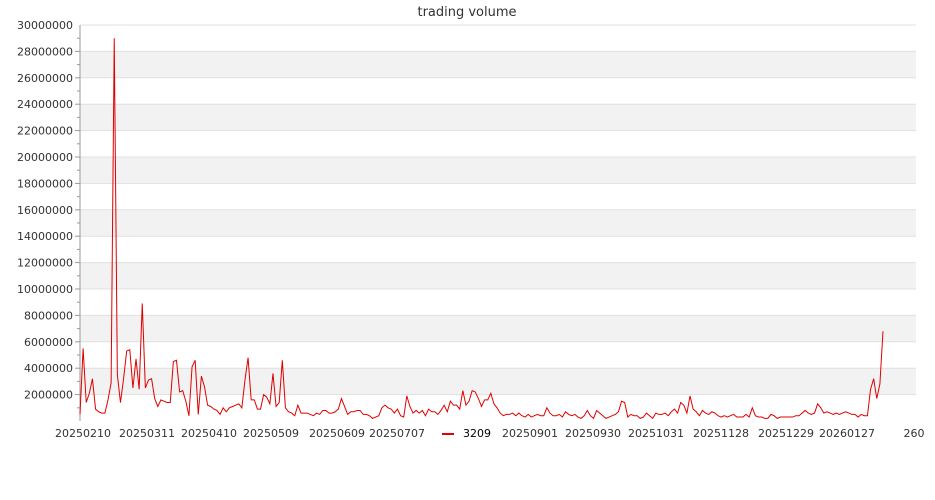  What do you see at coordinates (45, 51) in the screenshot?
I see `y-tick-label: 28000000` at bounding box center [45, 51].